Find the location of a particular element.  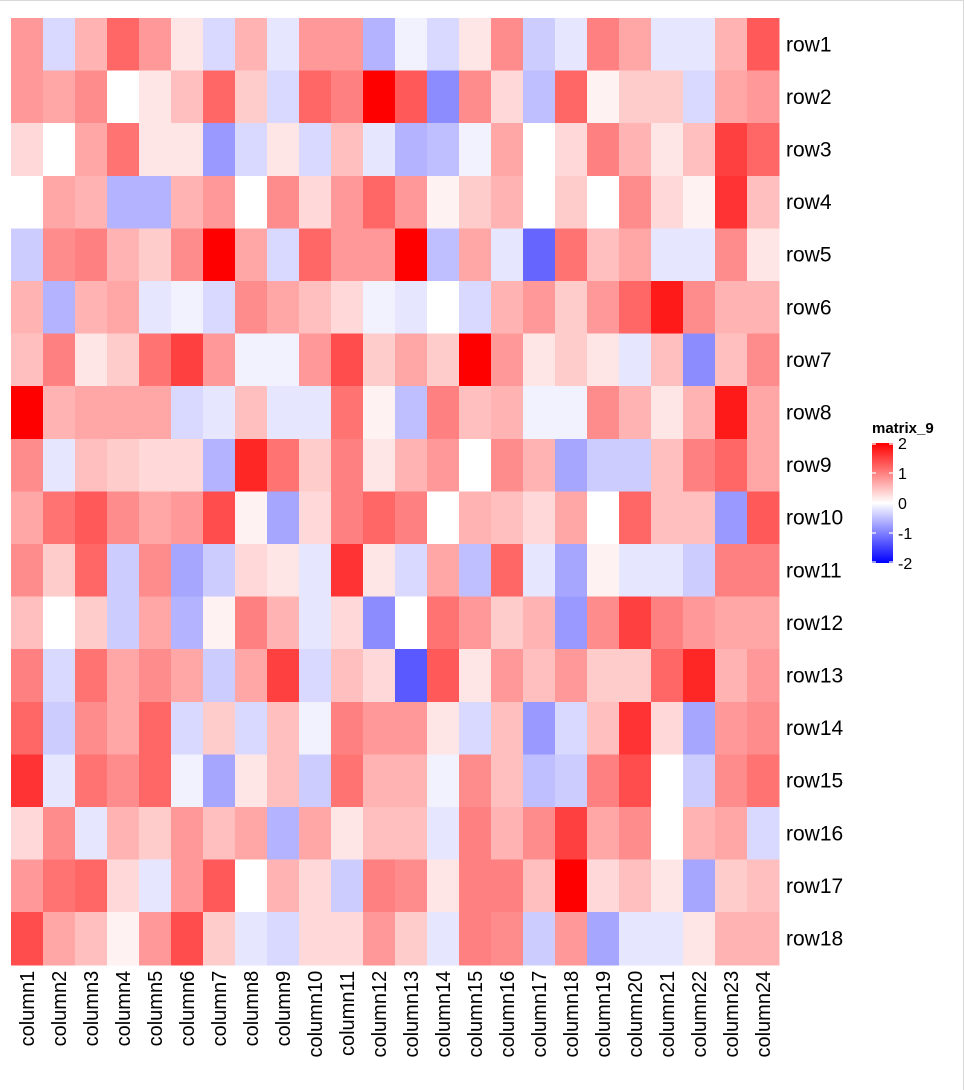

column-label: column3 is located at coordinates (92, 1009).